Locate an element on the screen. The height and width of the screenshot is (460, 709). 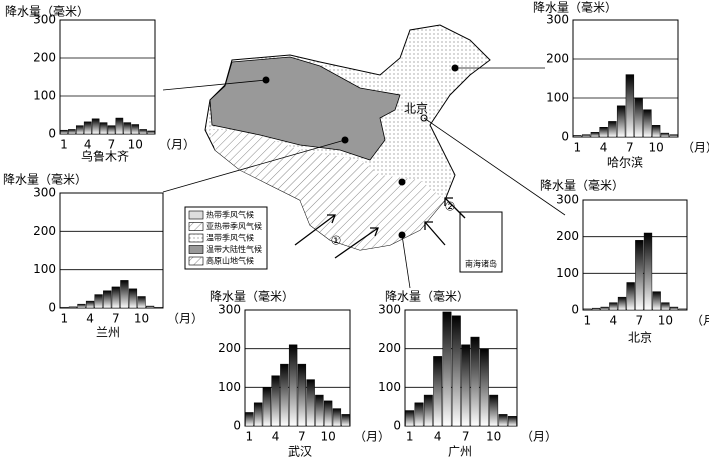
south-sea-inset is located at coordinates (481, 242).